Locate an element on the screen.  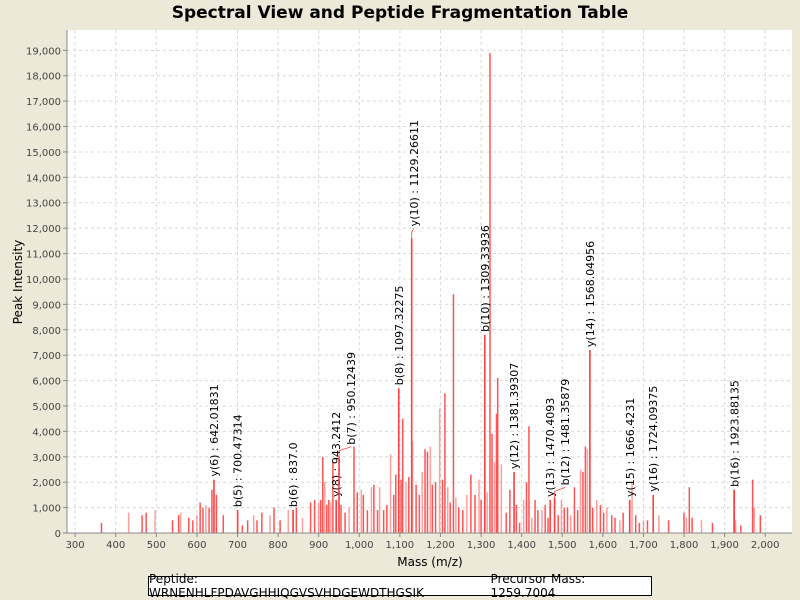
peak-annotation-label: b(12) : 1481.35879 is located at coordinates (565, 432).